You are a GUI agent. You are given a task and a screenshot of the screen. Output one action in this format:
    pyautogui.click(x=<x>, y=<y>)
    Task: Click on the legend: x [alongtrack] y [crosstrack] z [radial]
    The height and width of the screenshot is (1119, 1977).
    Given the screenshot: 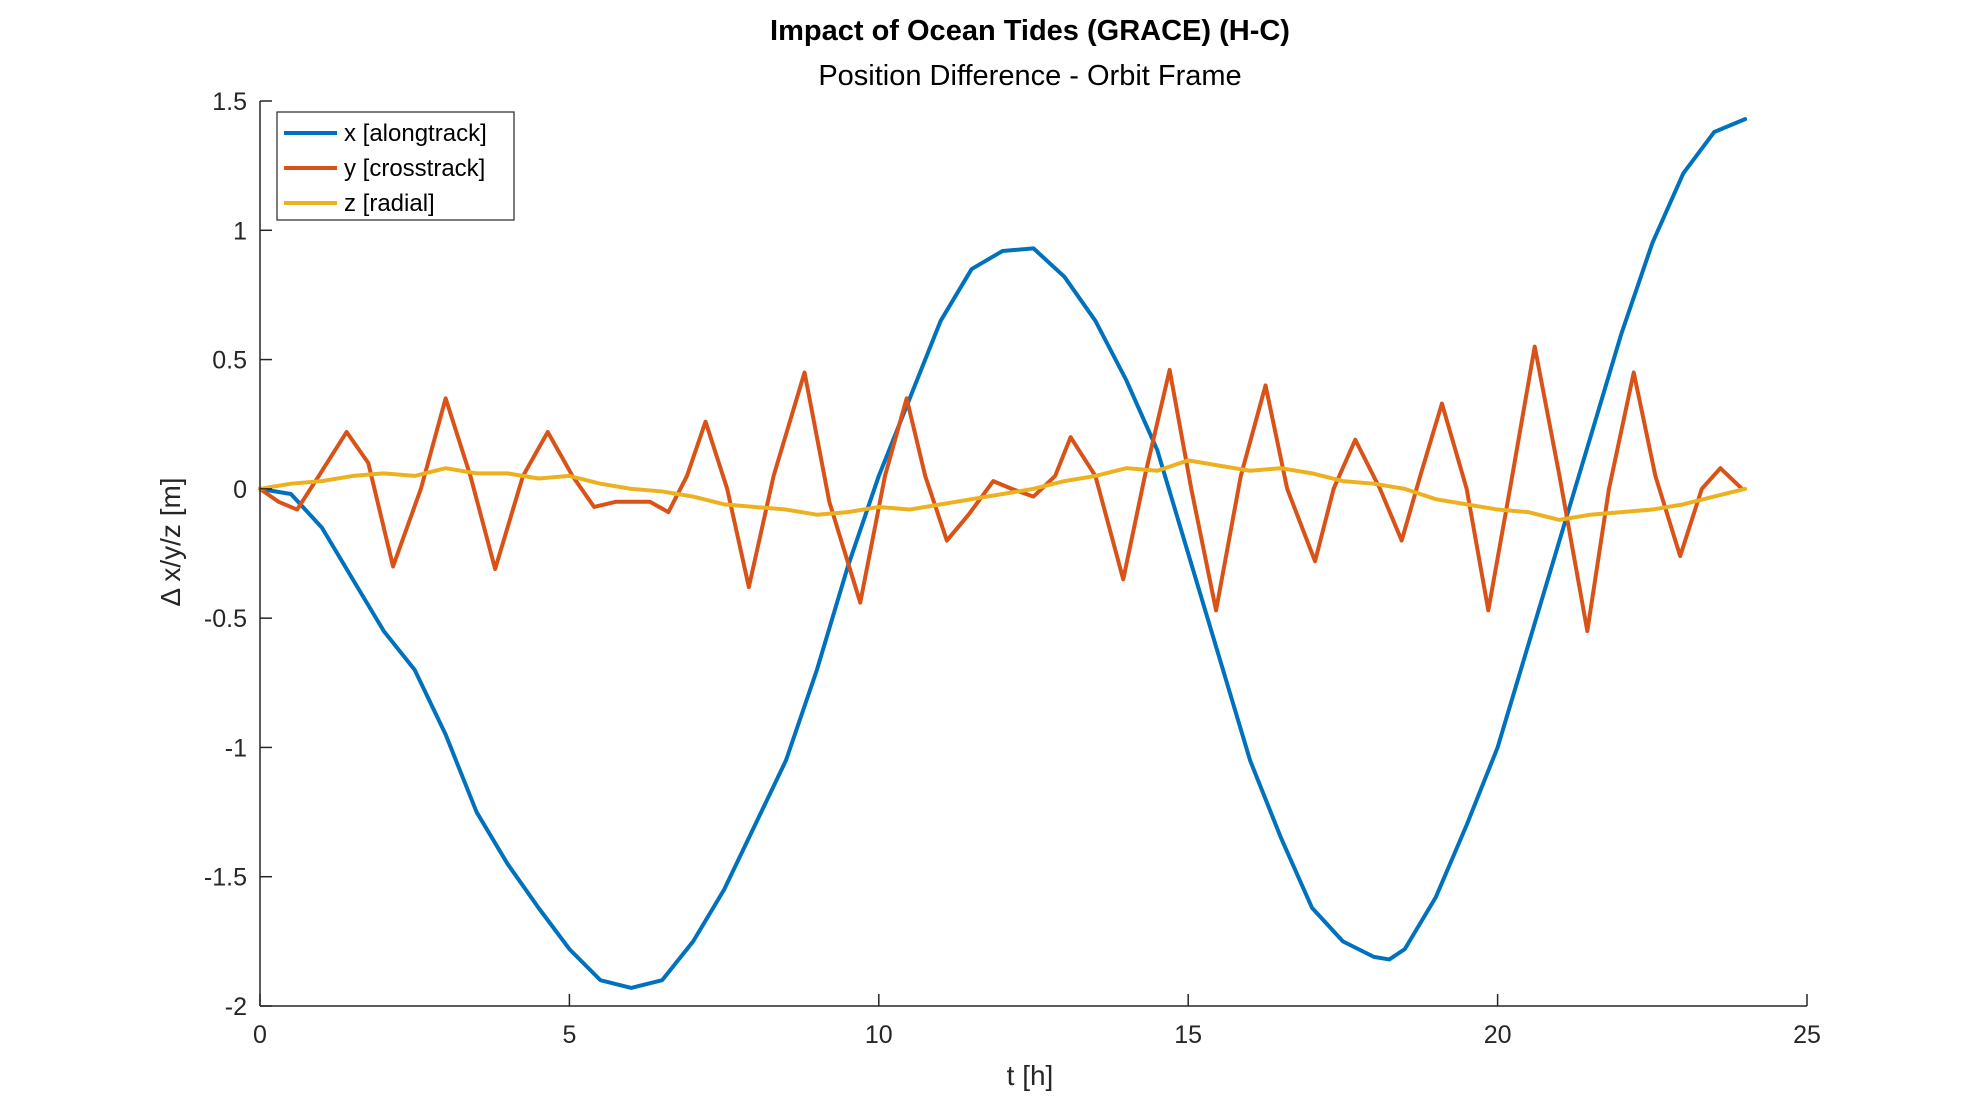 What is the action you would take?
    pyautogui.click(x=395, y=166)
    